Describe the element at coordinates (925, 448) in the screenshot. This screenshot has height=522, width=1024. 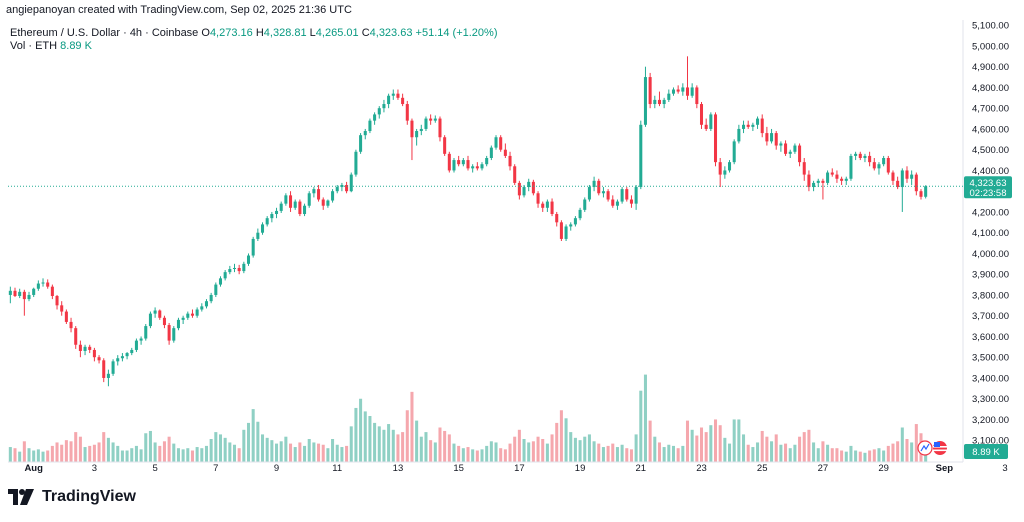
I see `earnings-event-icon` at that location.